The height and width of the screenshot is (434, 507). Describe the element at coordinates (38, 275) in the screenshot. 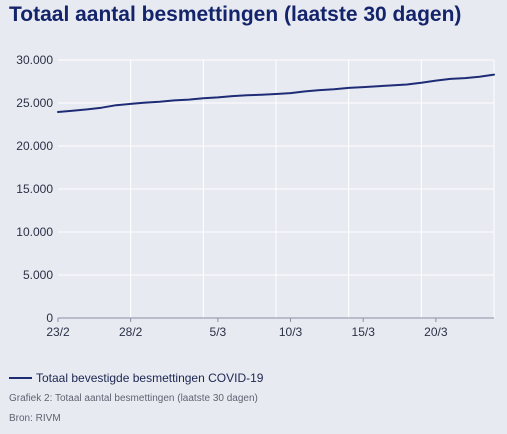

I see `y-tick-label: 5.000` at that location.